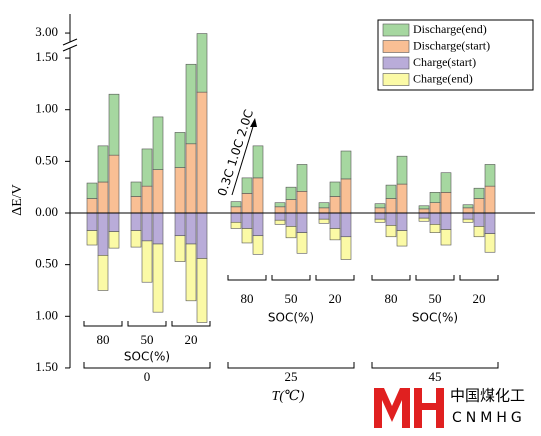 The image size is (541, 436). What do you see at coordinates (17, 200) in the screenshot?
I see `y-axis-title: ΔE/V` at bounding box center [17, 200].